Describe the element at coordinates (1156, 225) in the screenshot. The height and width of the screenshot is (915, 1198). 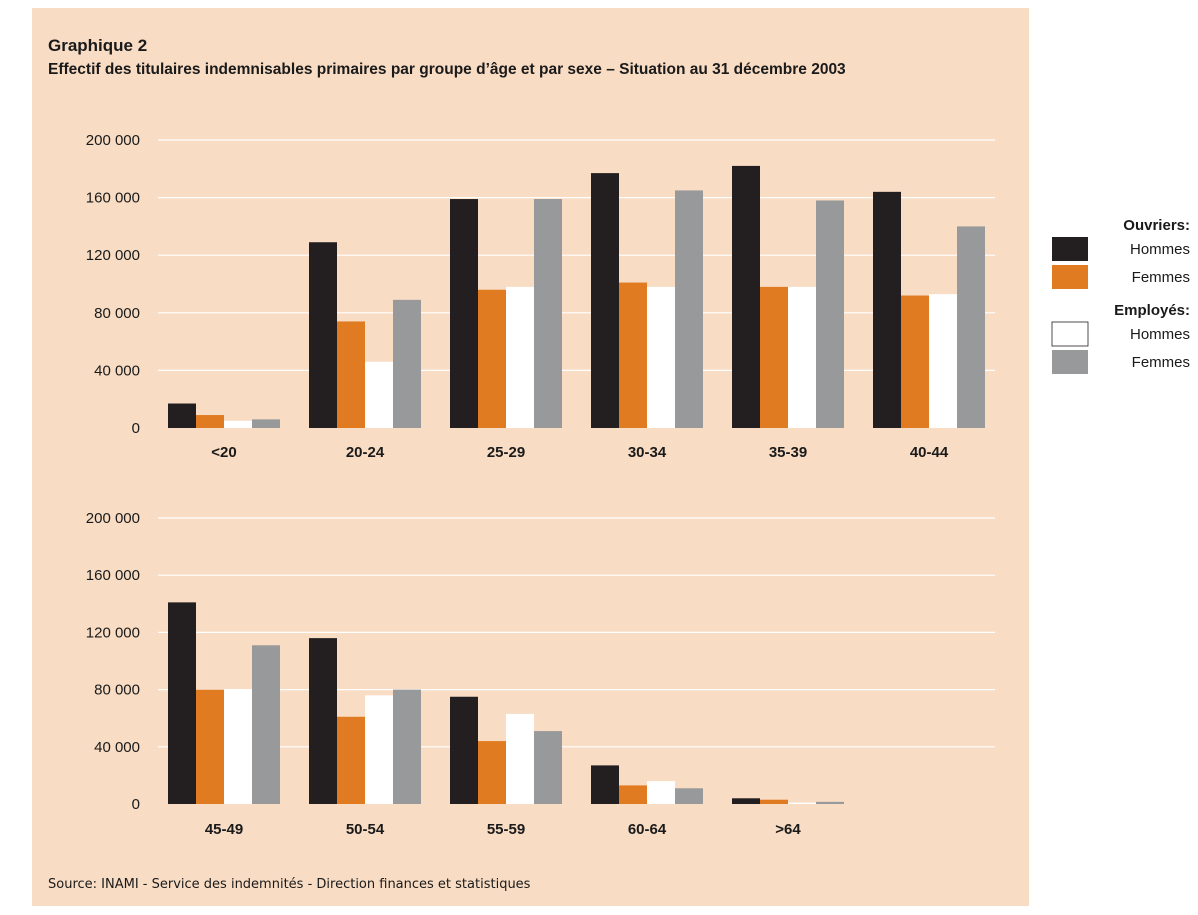
I see `legend-group-label: Ouvriers:` at that location.